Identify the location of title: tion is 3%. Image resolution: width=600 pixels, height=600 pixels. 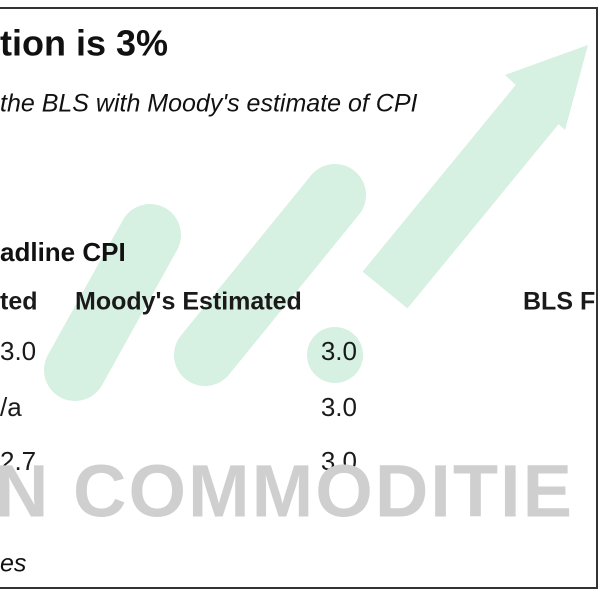
(84, 43).